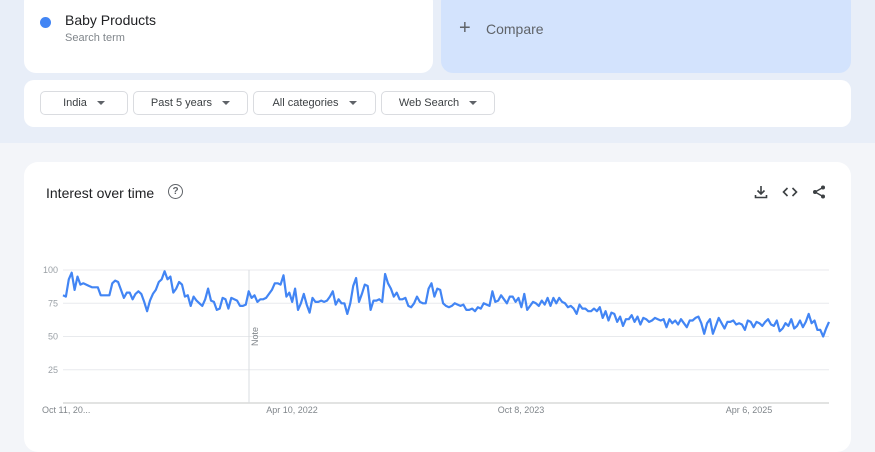 This screenshot has height=452, width=875. I want to click on filter-category: All categories, so click(314, 103).